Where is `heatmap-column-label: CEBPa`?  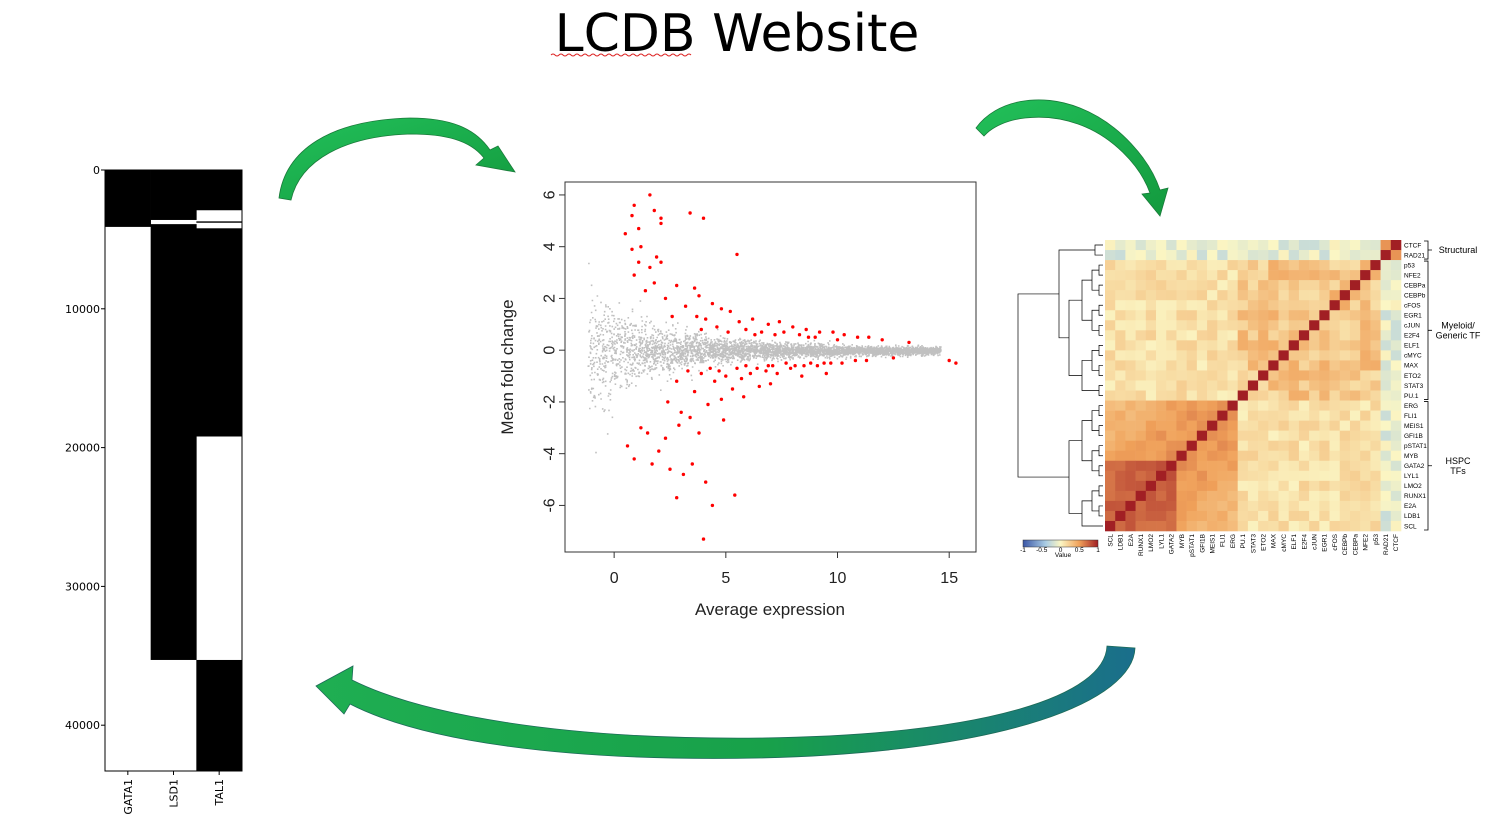 heatmap-column-label: CEBPa is located at coordinates (1355, 545).